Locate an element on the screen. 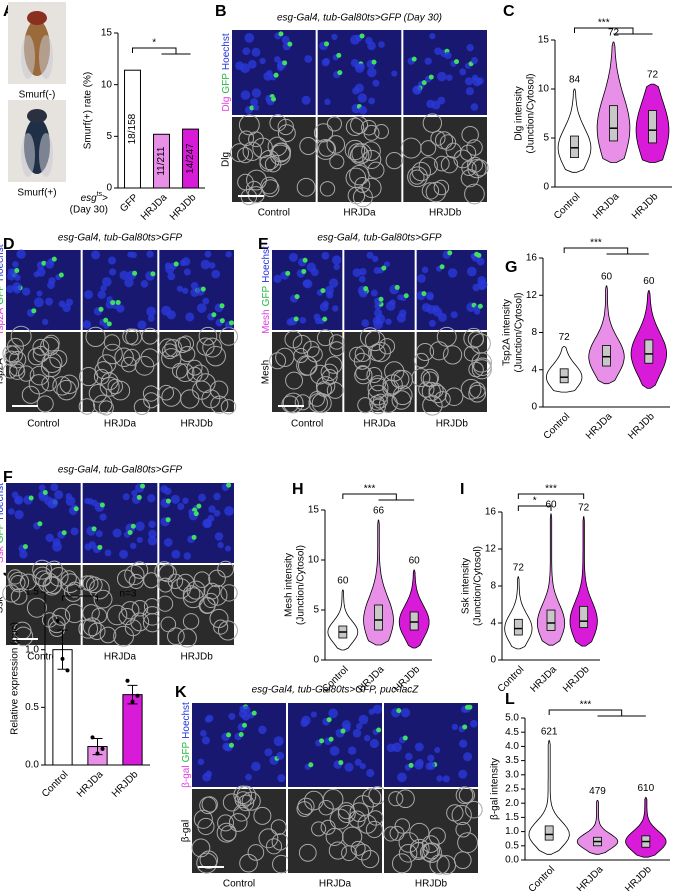  gray-channel-label: Dlg is located at coordinates (226, 159).